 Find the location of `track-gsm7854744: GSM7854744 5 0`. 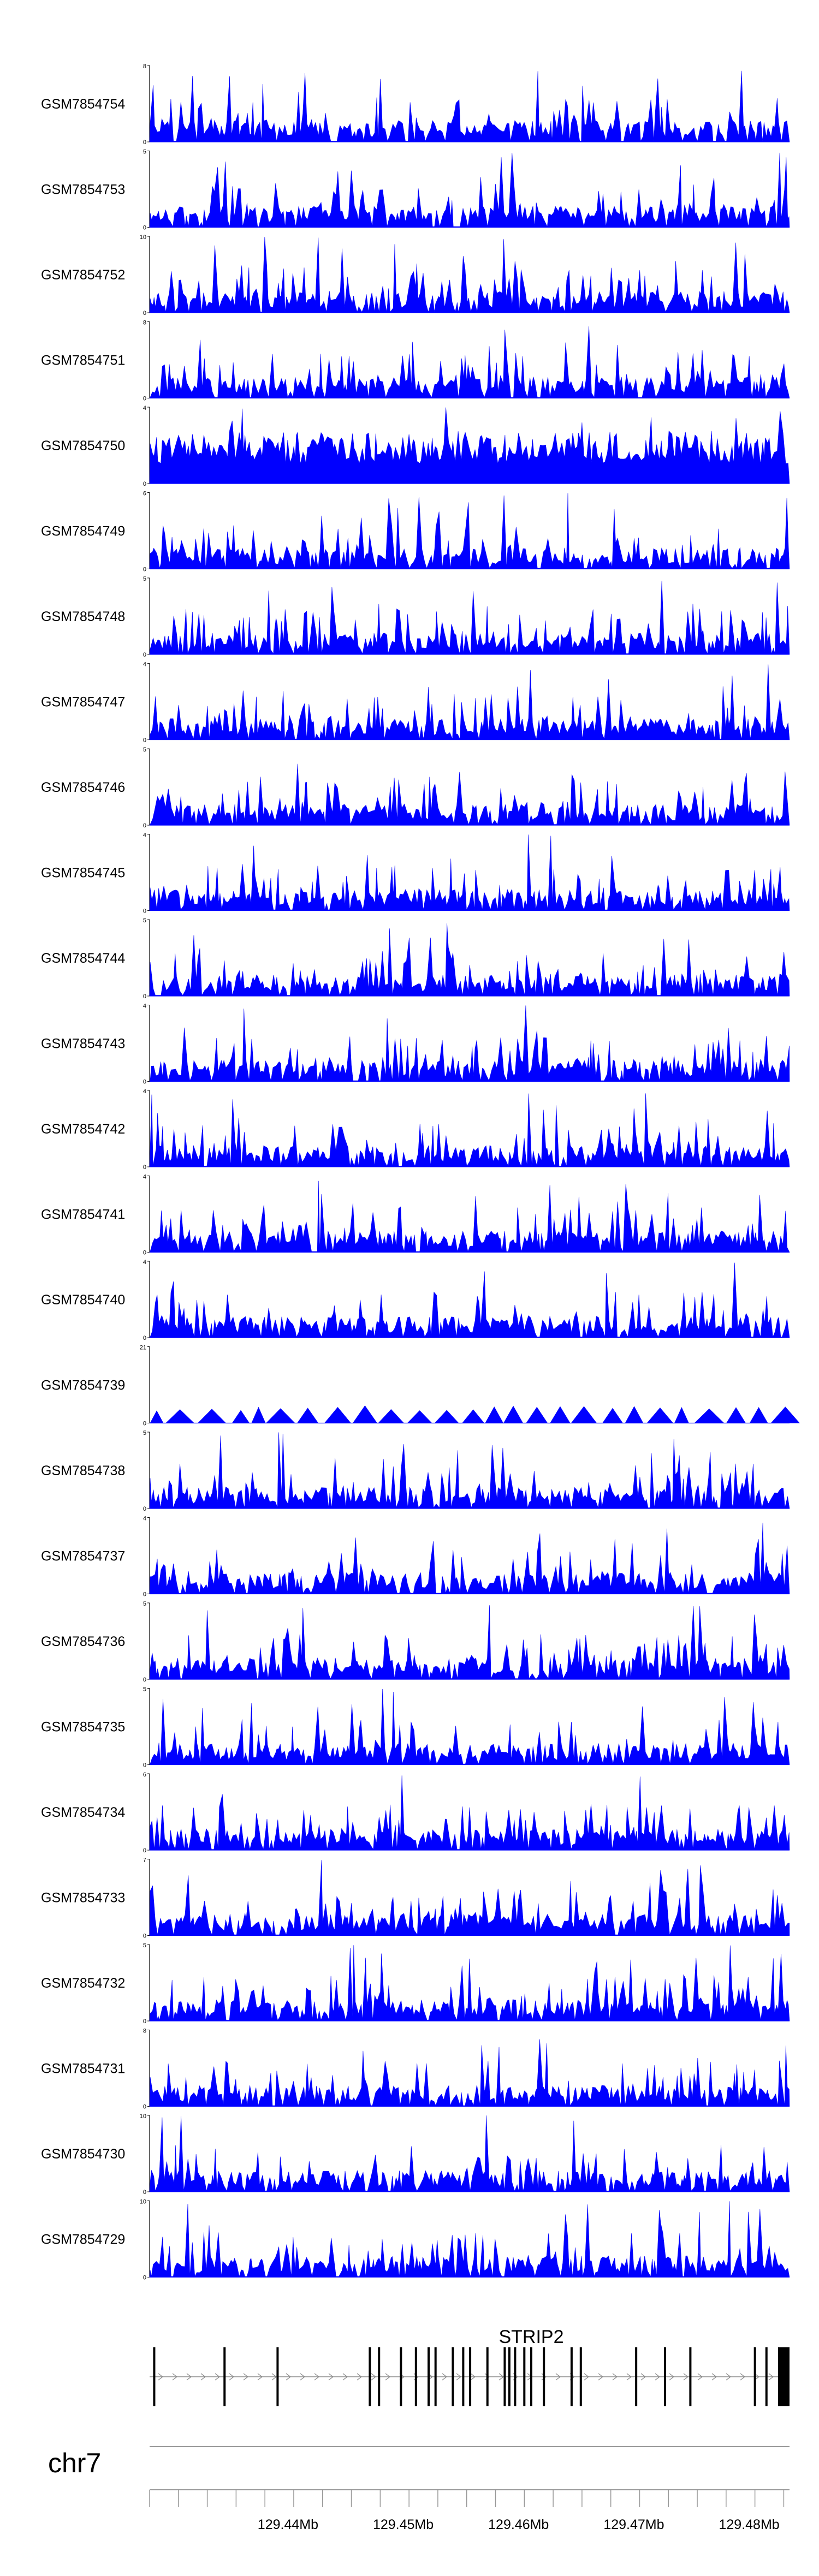

track-gsm7854744: GSM7854744 5 0 is located at coordinates (415, 958).